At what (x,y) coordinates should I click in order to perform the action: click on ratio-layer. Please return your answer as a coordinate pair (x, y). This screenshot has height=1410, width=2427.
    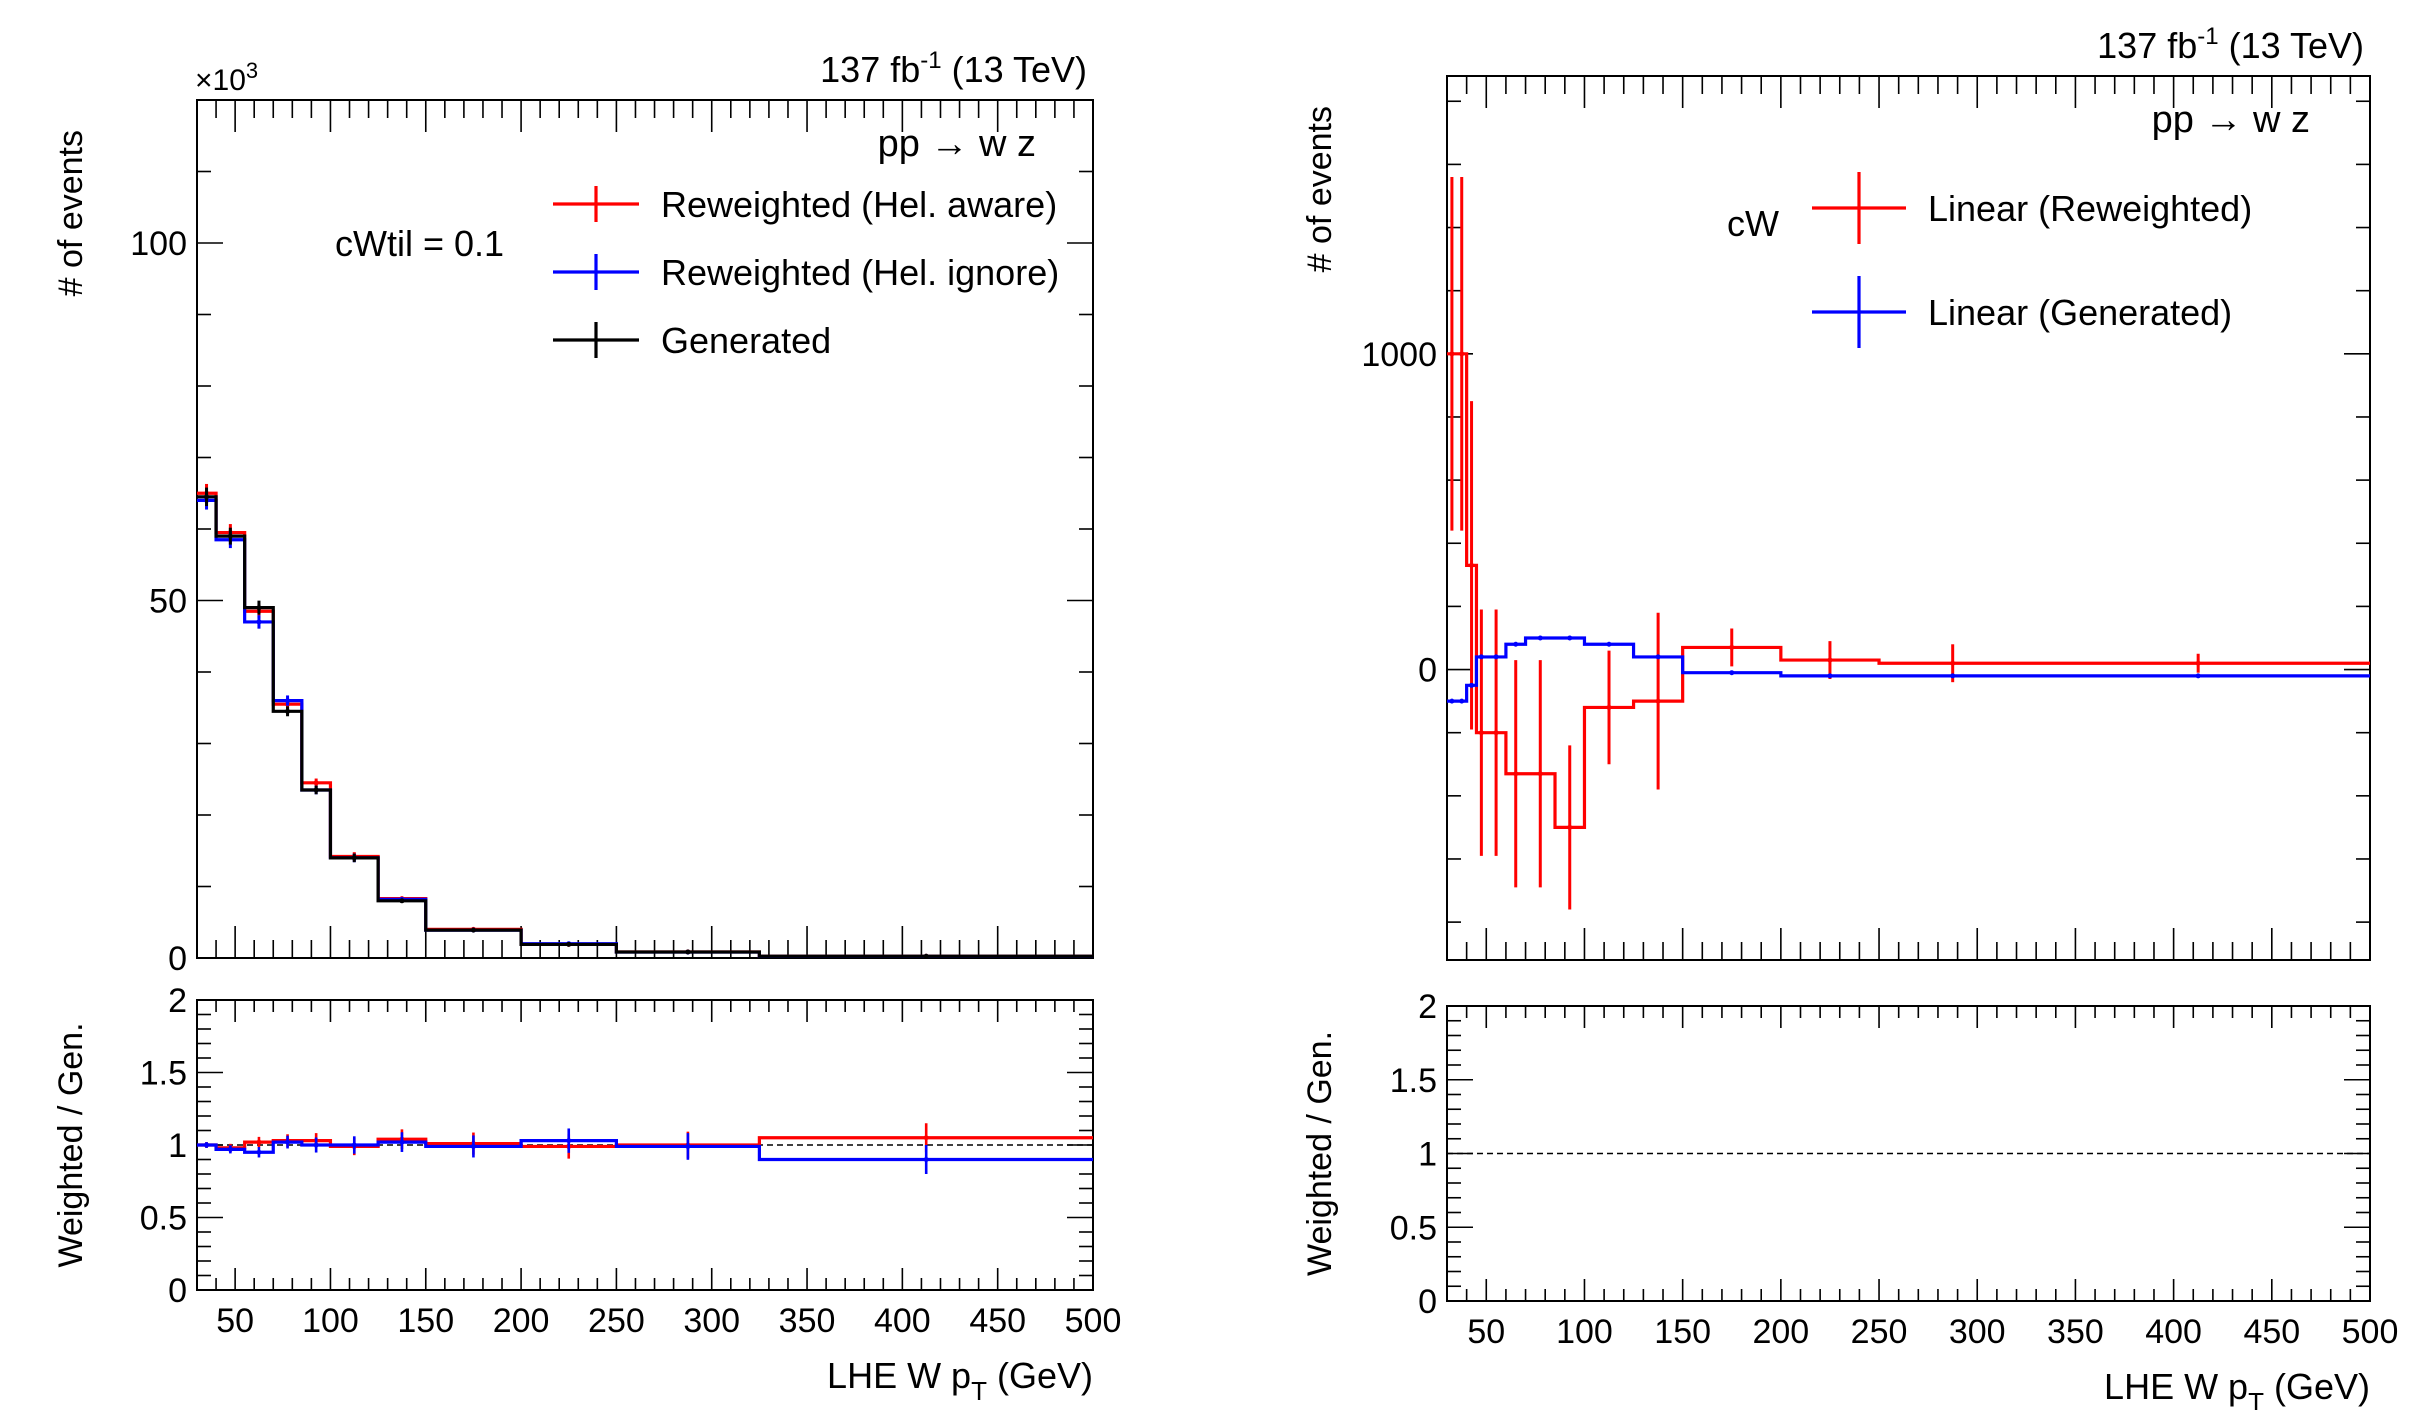
    Looking at the image, I should click on (645, 1148).